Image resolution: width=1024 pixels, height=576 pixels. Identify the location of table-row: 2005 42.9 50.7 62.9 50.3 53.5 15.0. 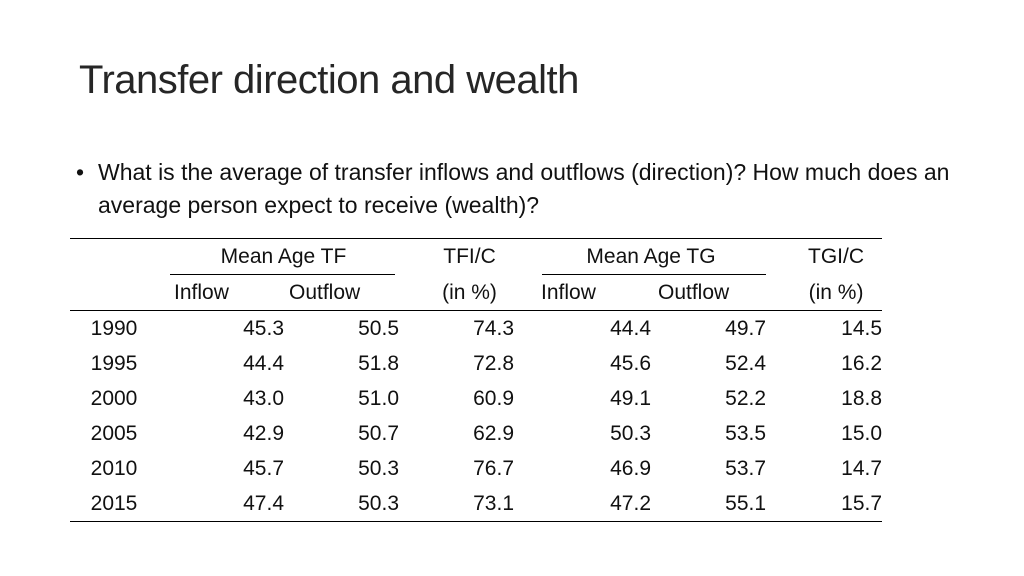
(476, 433).